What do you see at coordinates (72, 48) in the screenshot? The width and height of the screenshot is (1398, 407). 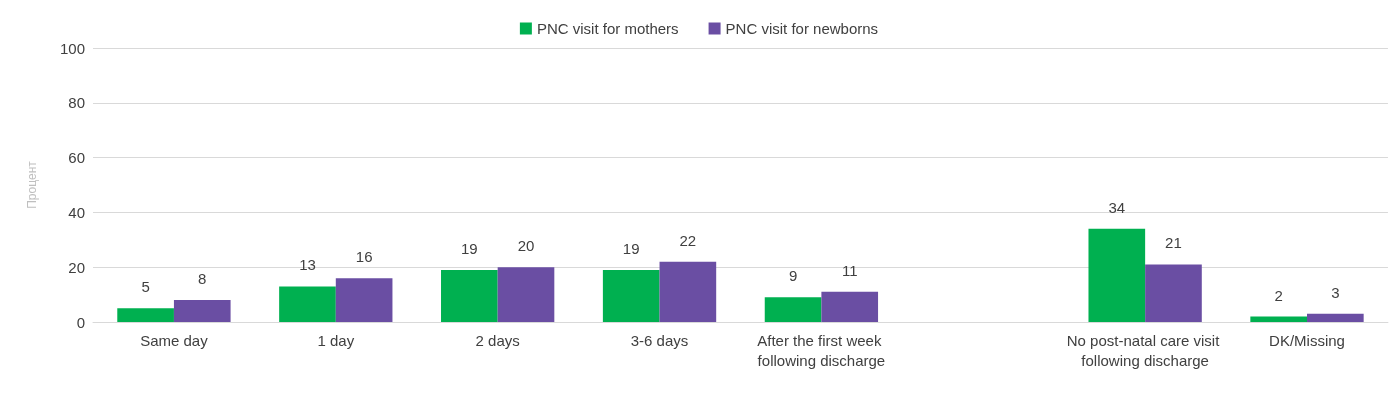 I see `y-tick-label: 100` at bounding box center [72, 48].